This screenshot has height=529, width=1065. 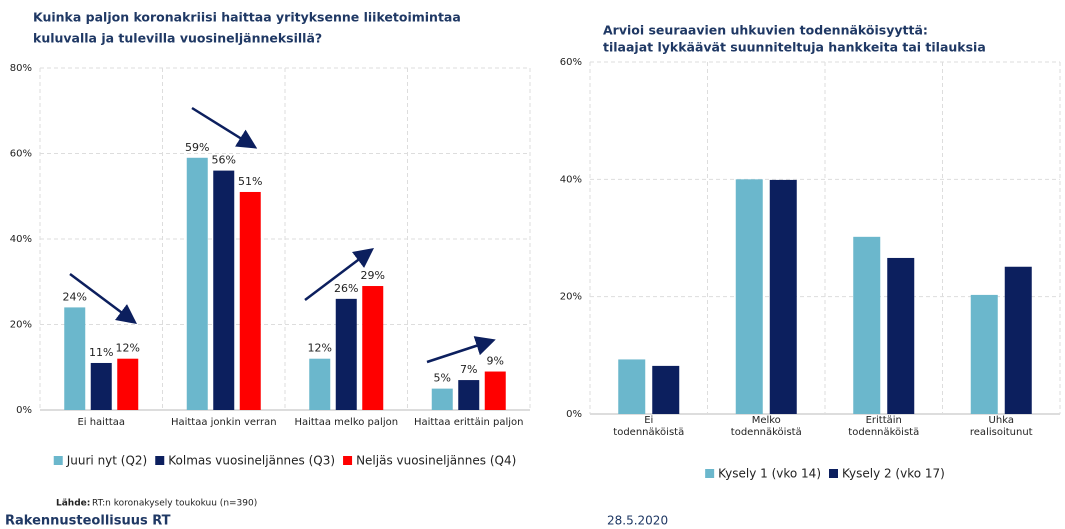 What do you see at coordinates (884, 426) in the screenshot?
I see `x-tick-label: Erittäin todennäköistä` at bounding box center [884, 426].